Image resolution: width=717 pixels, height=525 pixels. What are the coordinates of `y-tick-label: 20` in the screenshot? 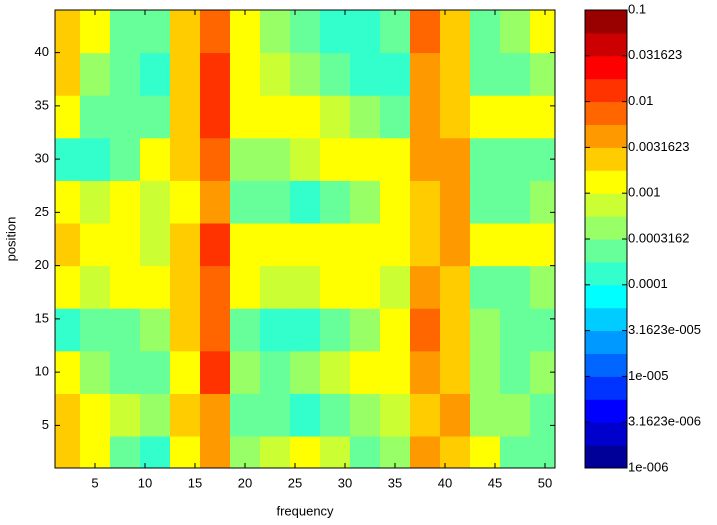 It's located at (42, 264).